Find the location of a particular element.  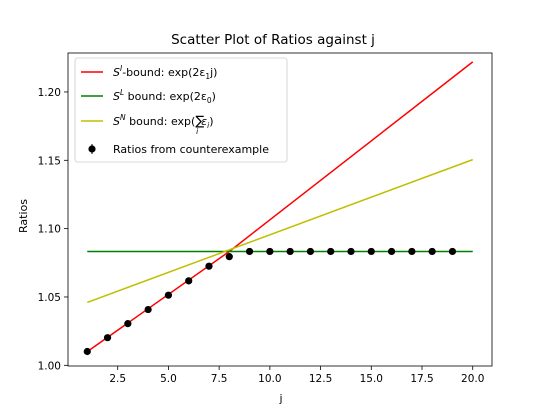

legend-text-part: -bound: exp(2ε is located at coordinates (163, 72).